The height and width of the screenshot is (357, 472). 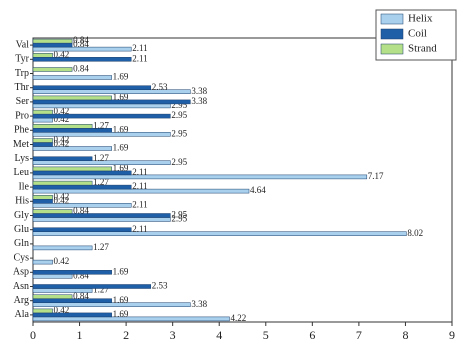 I want to click on y-tick-label: Cys, so click(x=21, y=257).